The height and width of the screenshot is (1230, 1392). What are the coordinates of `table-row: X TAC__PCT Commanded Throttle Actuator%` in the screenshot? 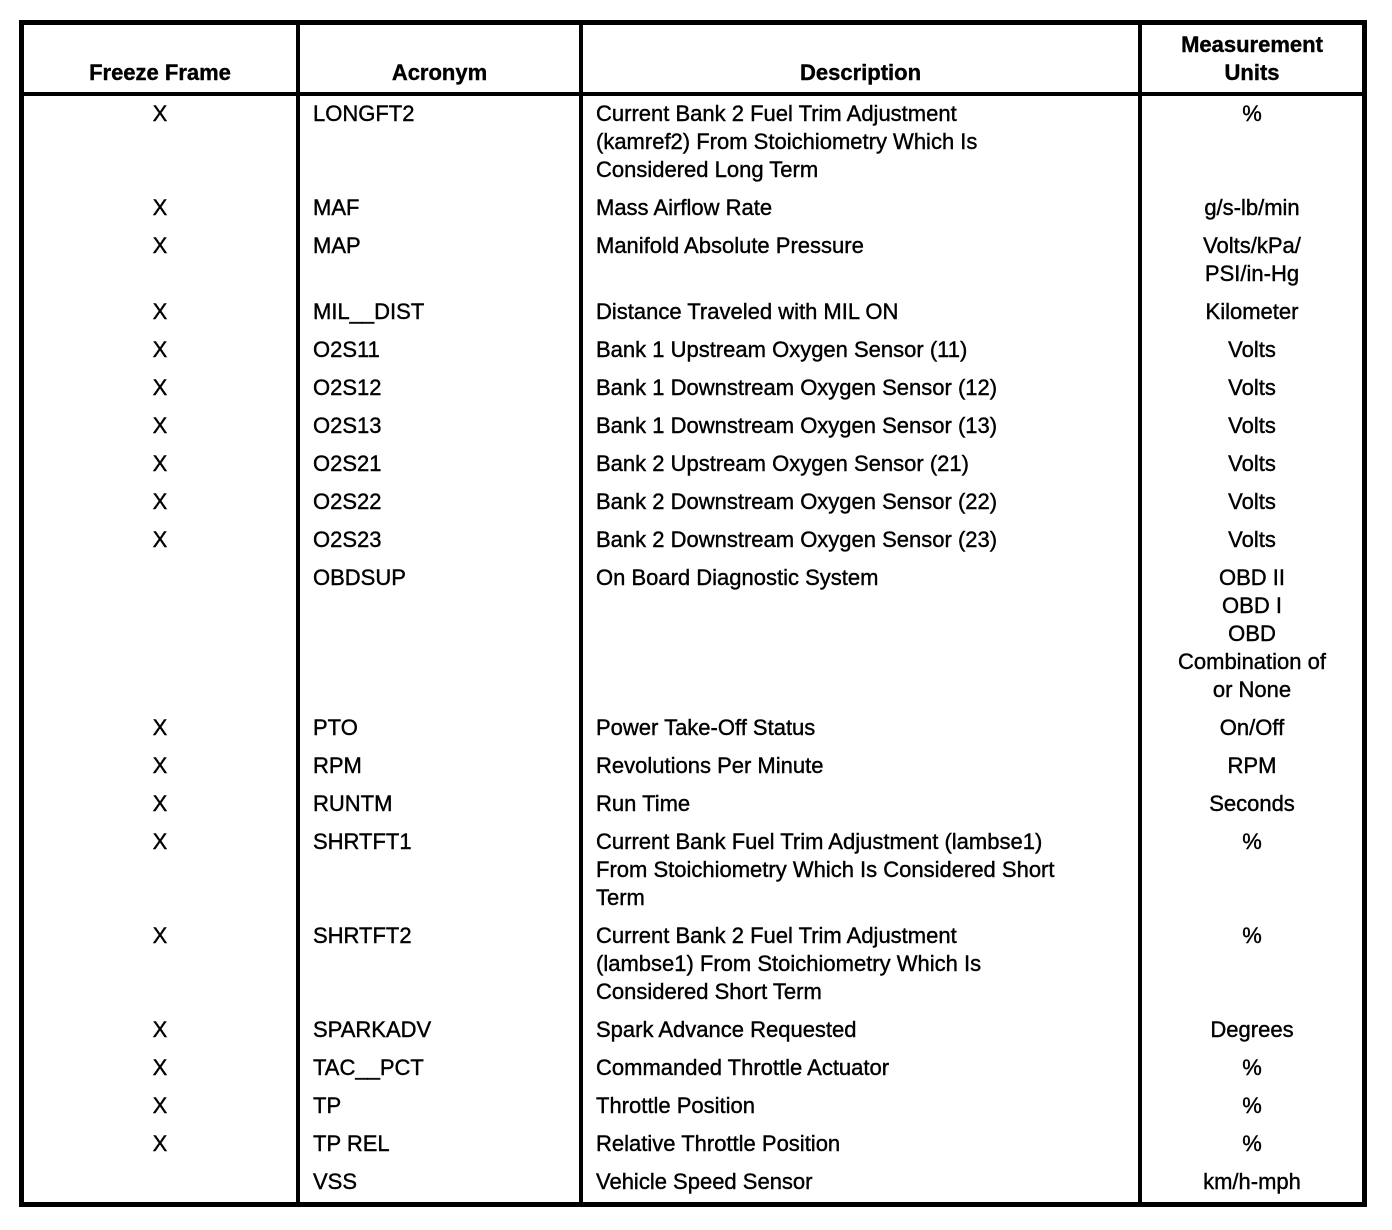 It's located at (693, 1069).